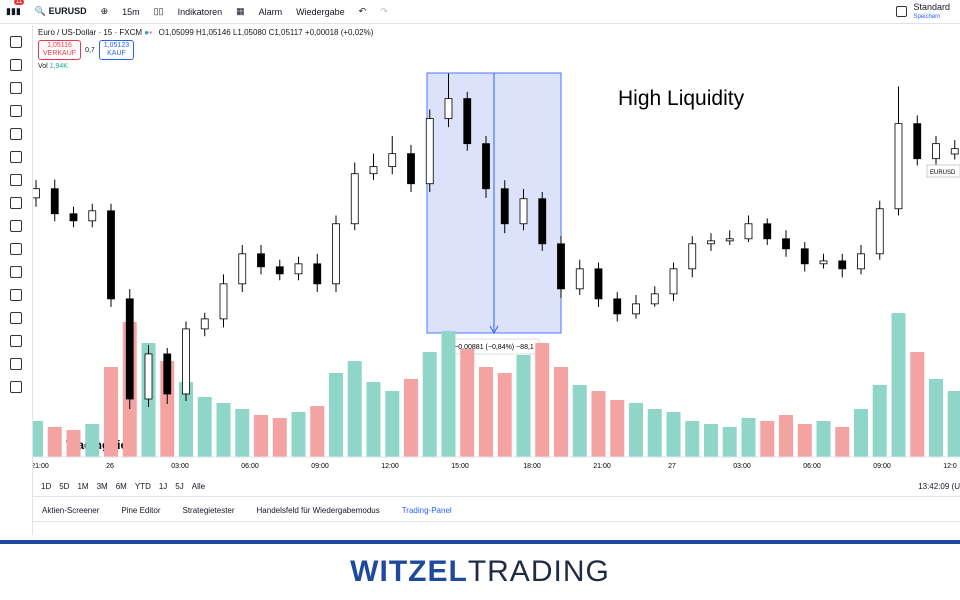 This screenshot has height=600, width=960. Describe the element at coordinates (179, 486) in the screenshot. I see `range-button: 5J` at that location.